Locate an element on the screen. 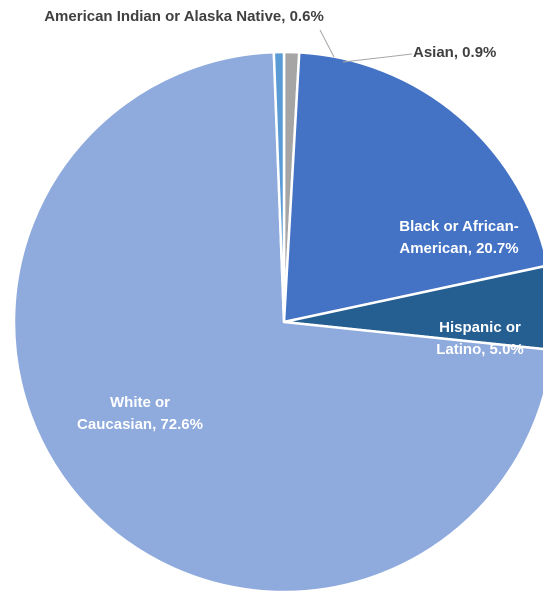 The height and width of the screenshot is (592, 543). data-label-line: American Indian or Alaska Native, 0.6% is located at coordinates (184, 16).